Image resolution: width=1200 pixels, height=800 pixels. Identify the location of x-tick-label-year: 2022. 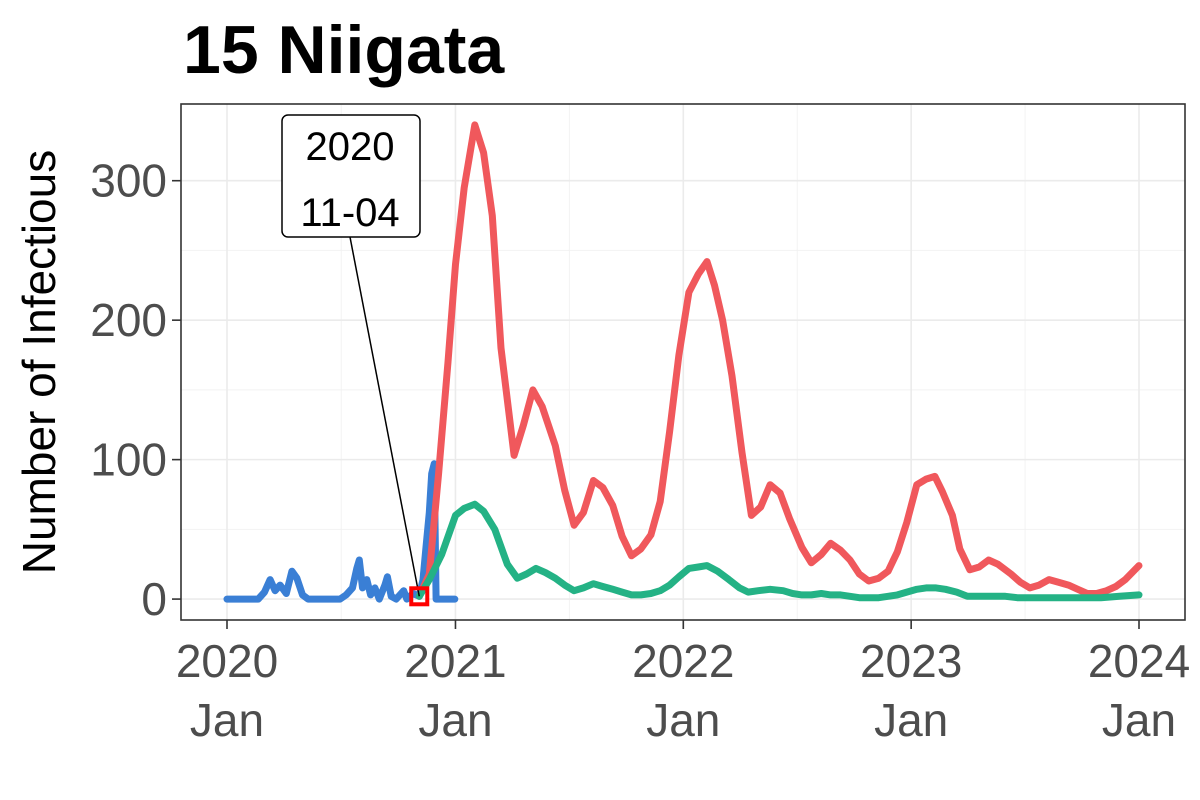
(683, 661).